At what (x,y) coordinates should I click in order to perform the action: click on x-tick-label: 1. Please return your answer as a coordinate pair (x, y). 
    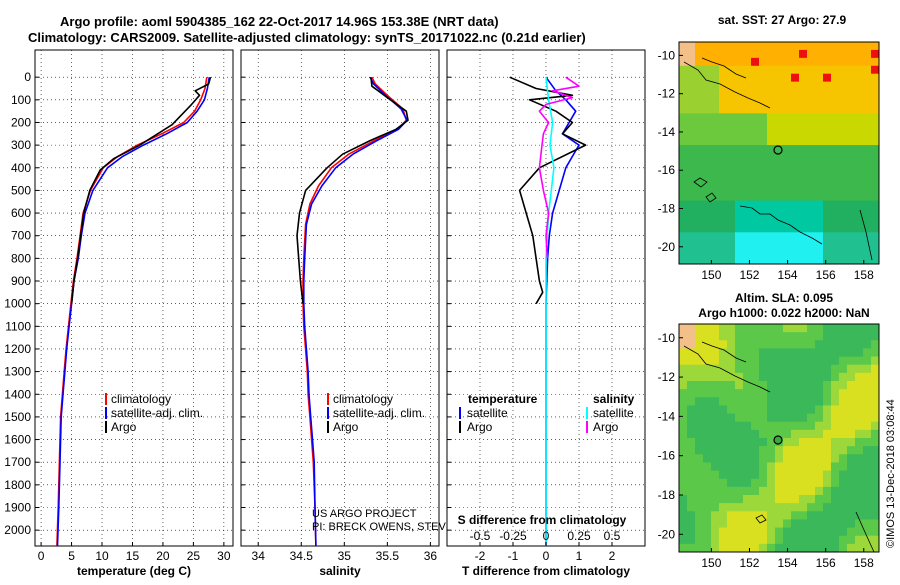
    Looking at the image, I should click on (579, 556).